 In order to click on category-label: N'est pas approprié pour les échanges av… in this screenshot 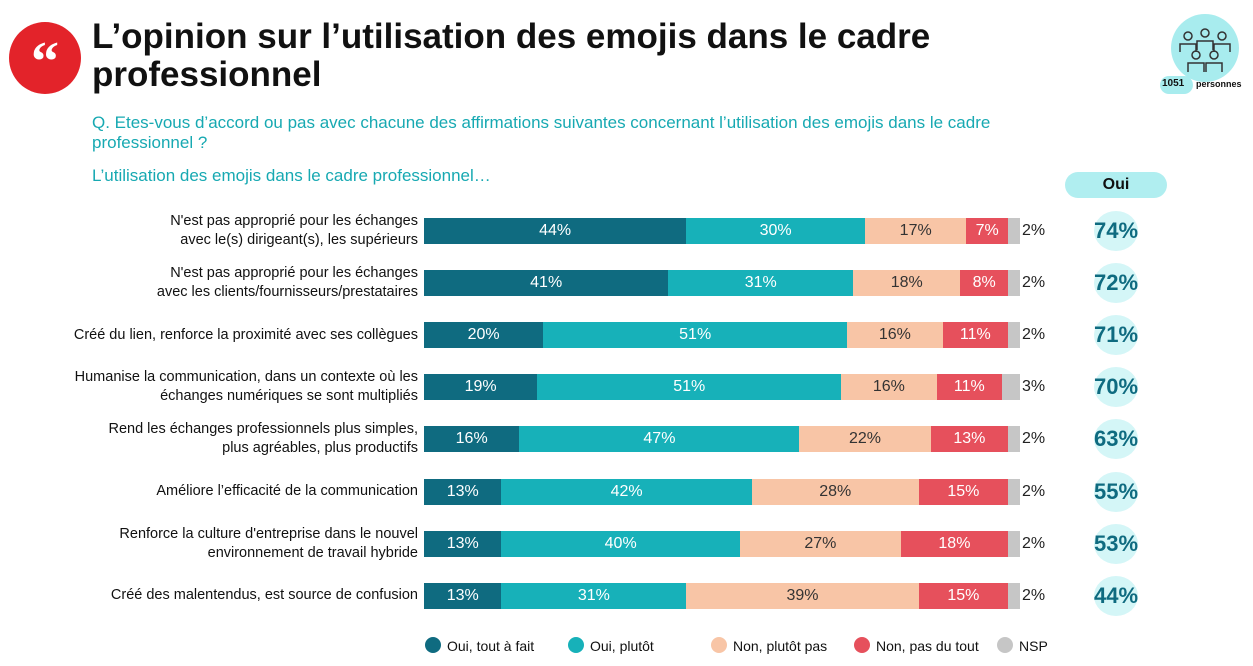, I will do `click(294, 230)`.